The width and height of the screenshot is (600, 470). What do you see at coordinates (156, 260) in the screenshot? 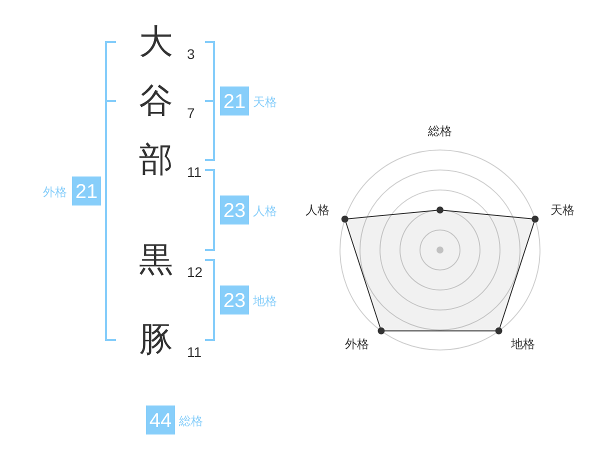
I see `character: 黒` at bounding box center [156, 260].